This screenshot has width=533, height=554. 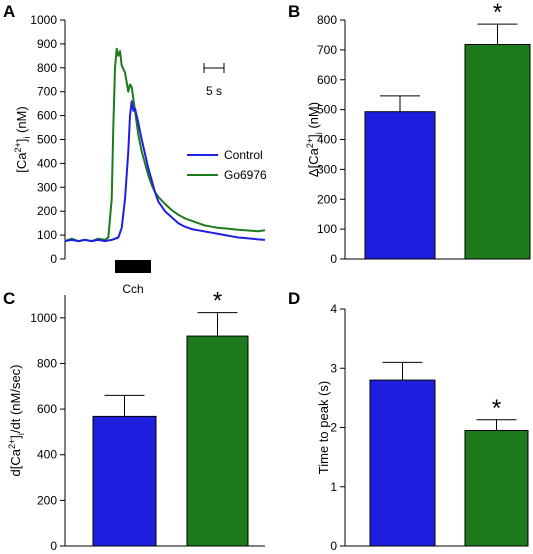 What do you see at coordinates (124, 481) in the screenshot?
I see `panel-c-bar-control` at bounding box center [124, 481].